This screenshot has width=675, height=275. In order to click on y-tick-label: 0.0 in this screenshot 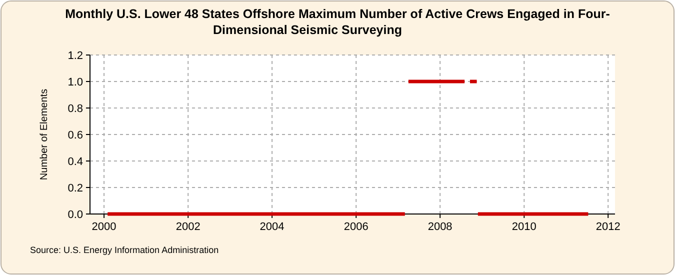, I will do `click(75, 215)`.